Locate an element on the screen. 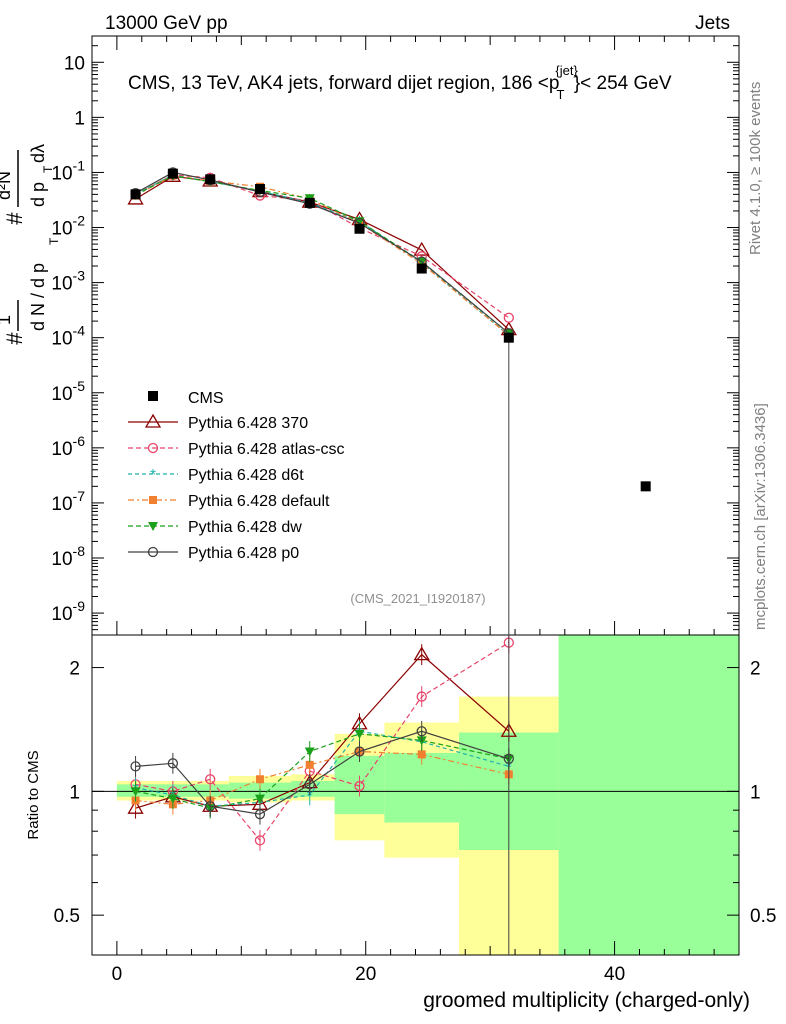 The image size is (786, 1024). legend-item-dw: Pythia 6.428 dw is located at coordinates (215, 527).